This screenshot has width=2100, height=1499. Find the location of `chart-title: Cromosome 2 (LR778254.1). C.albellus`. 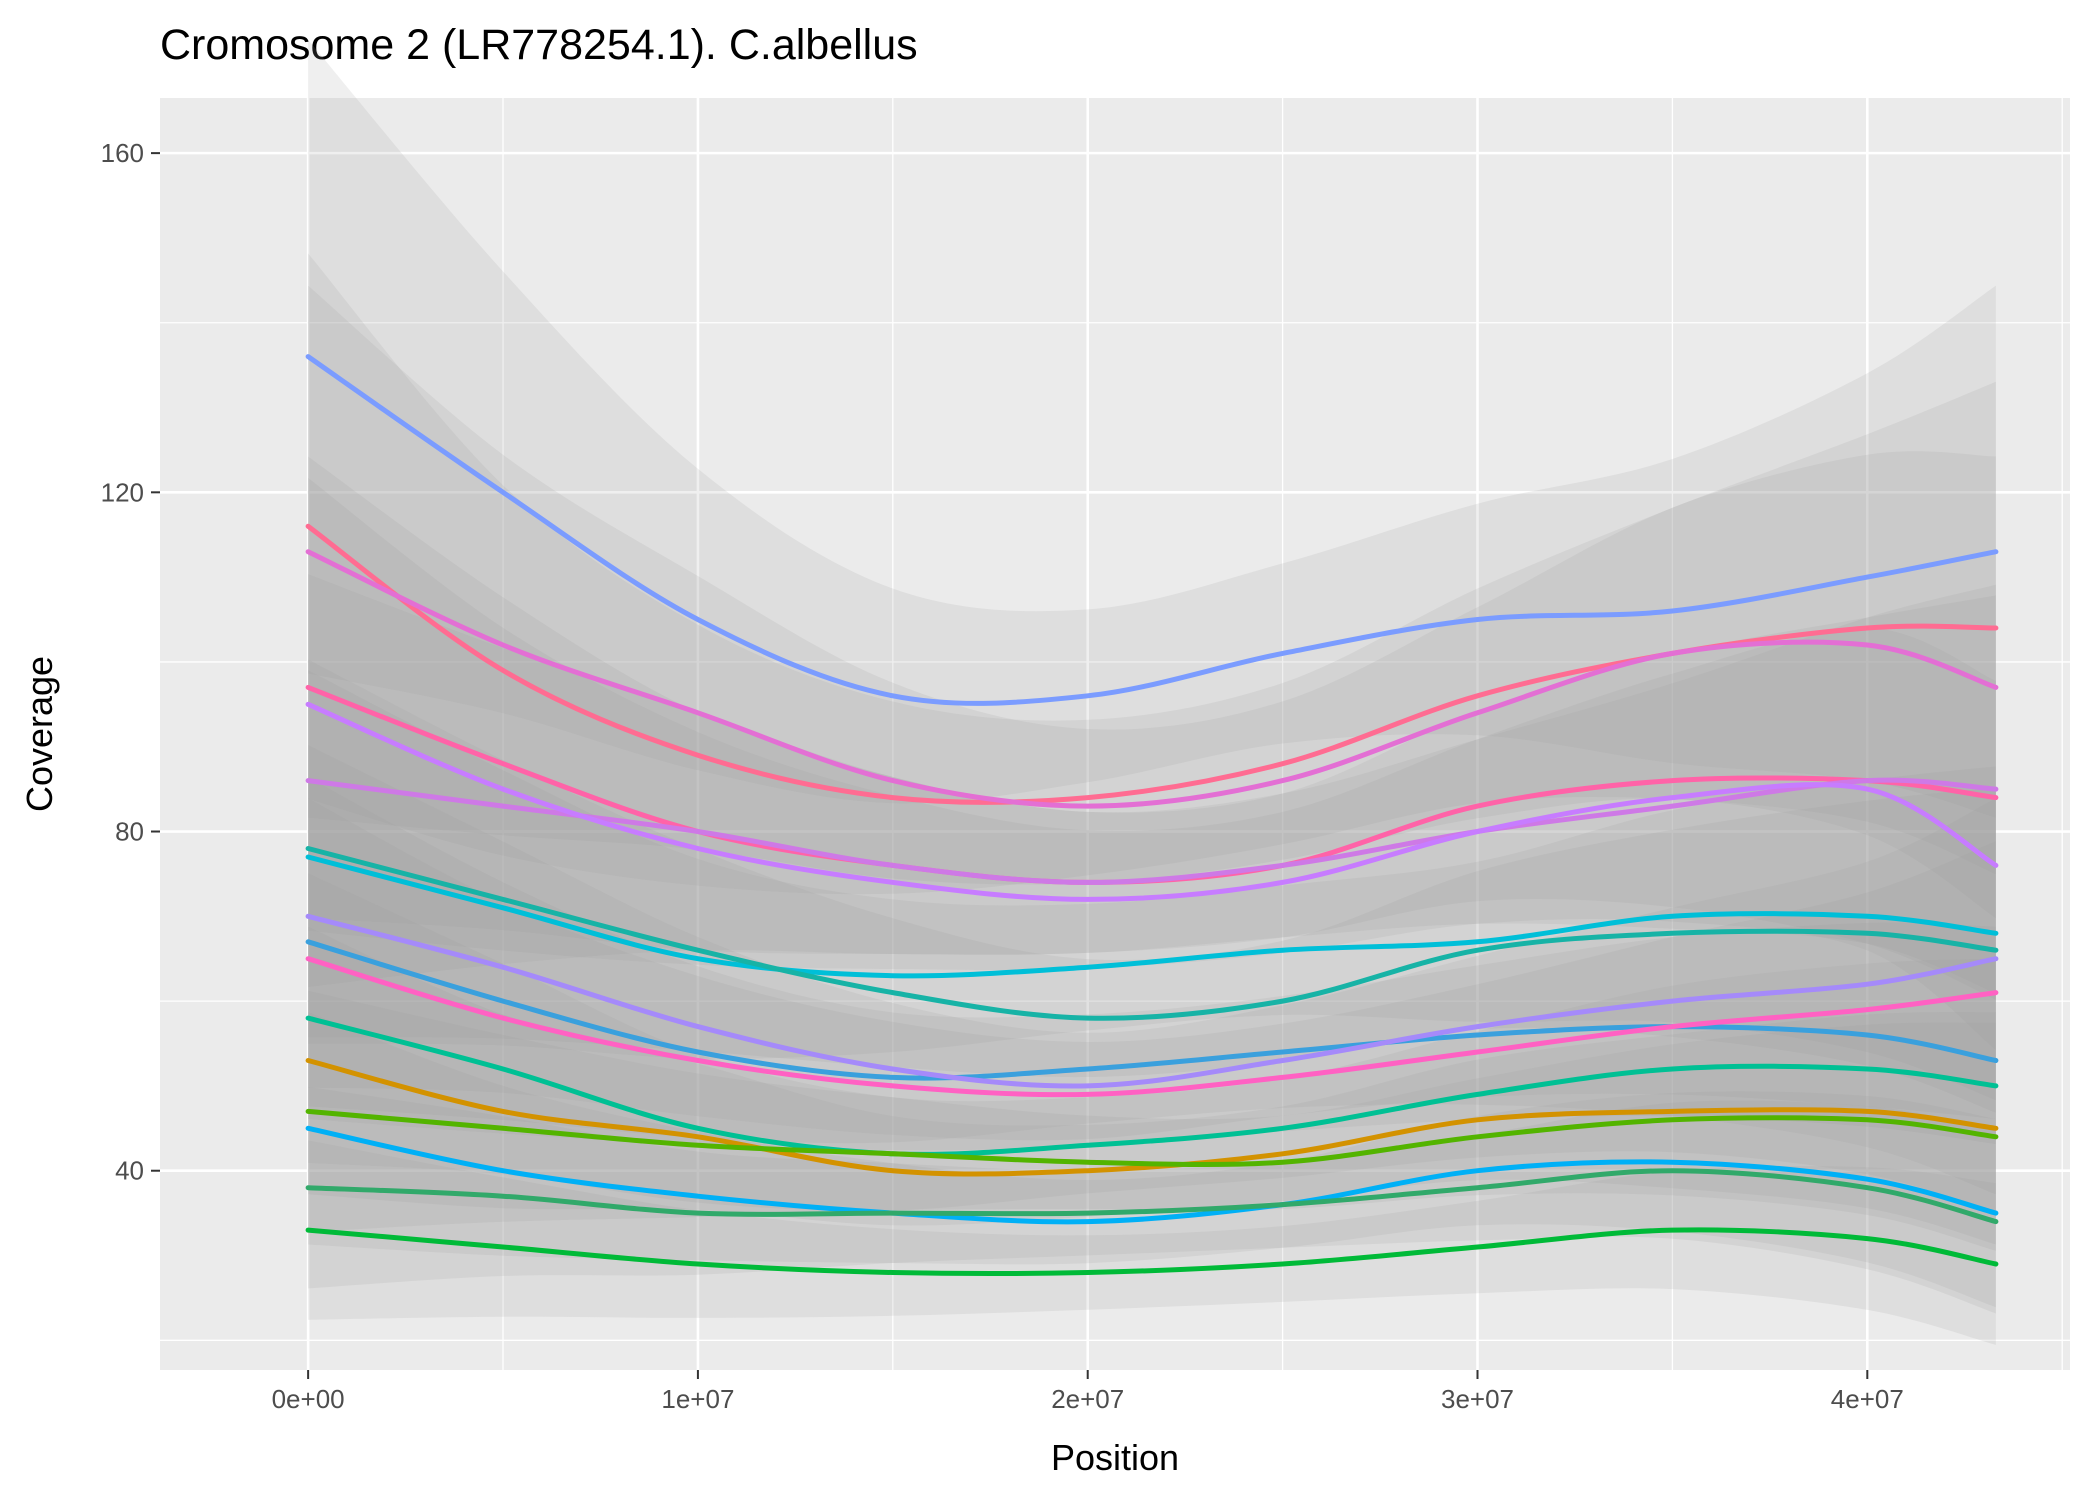

chart-title: Cromosome 2 (LR778254.1). C.albellus is located at coordinates (539, 45).